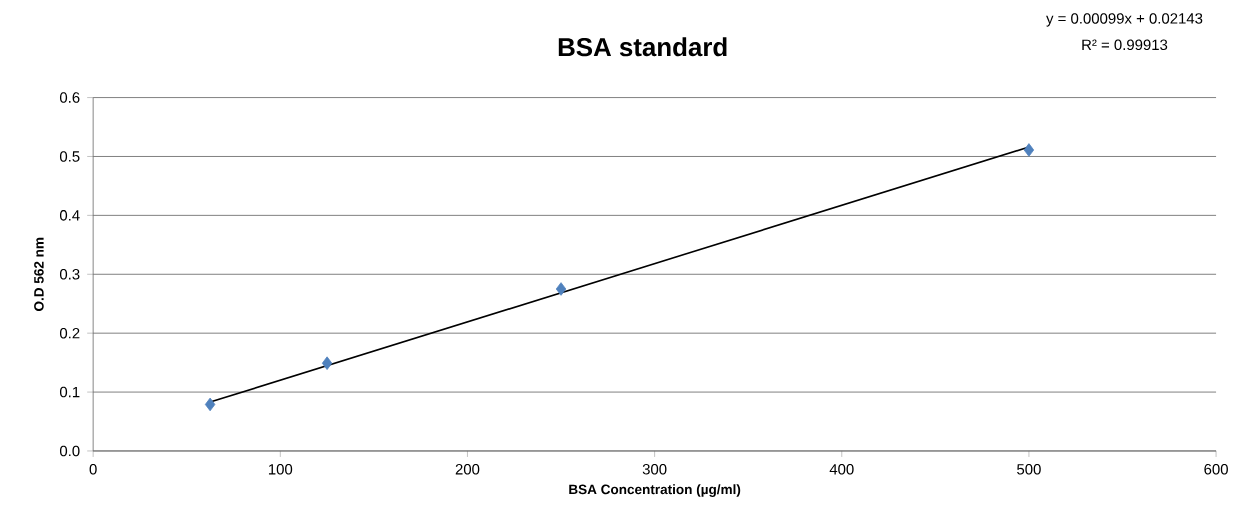 The image size is (1237, 524). Describe the element at coordinates (69, 98) in the screenshot. I see `y-tick-label: 0.6` at that location.